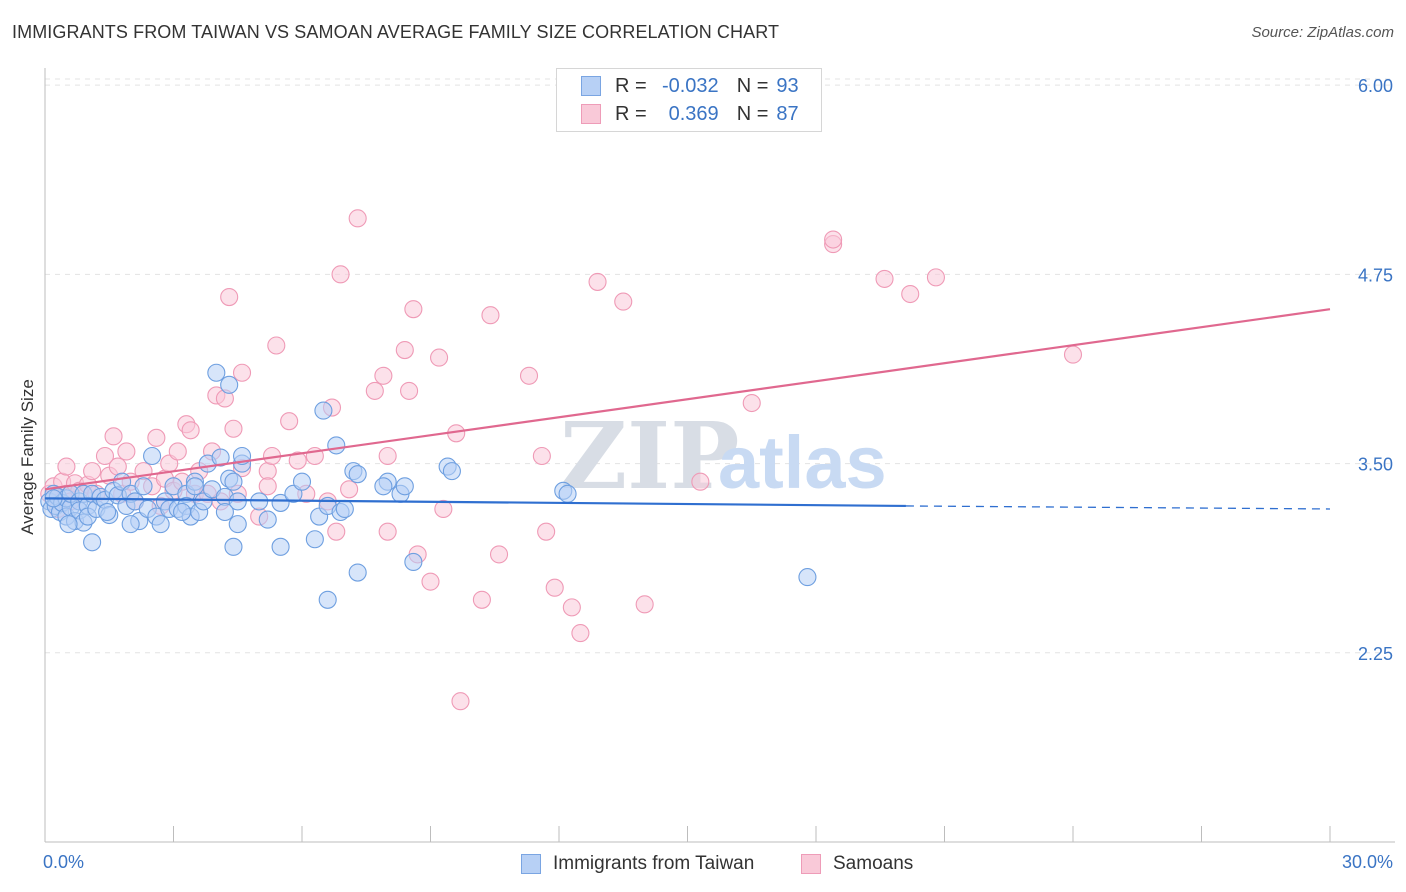 This screenshot has height=892, width=1406. I want to click on legend-n-value: 87, so click(787, 113).